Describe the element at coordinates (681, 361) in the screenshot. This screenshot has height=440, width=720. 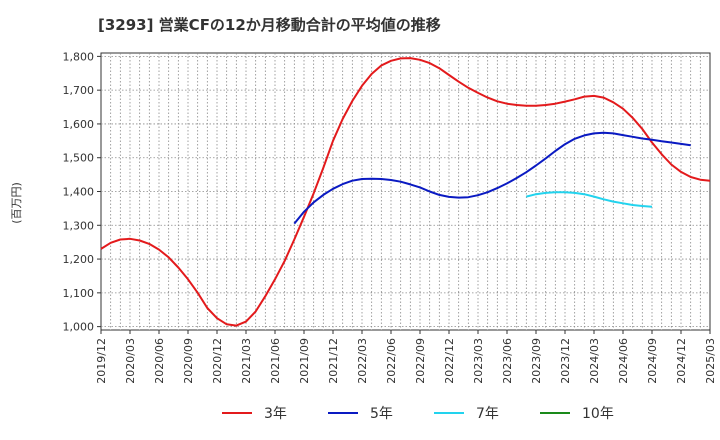
I see `x-tick-label: 2024/12` at that location.